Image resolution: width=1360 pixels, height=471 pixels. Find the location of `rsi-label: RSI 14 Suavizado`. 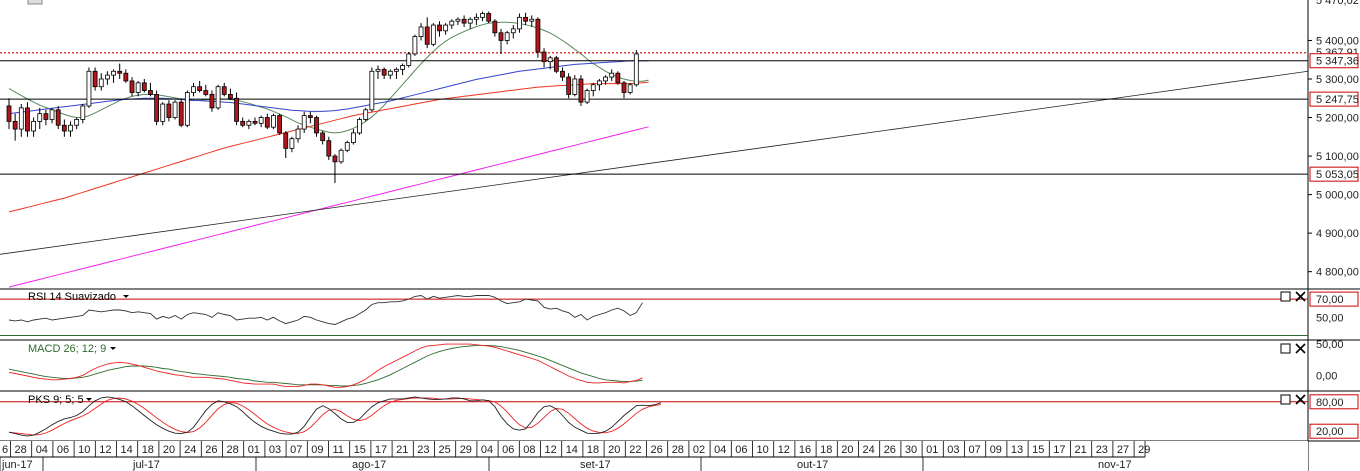

rsi-label: RSI 14 Suavizado is located at coordinates (72, 297).